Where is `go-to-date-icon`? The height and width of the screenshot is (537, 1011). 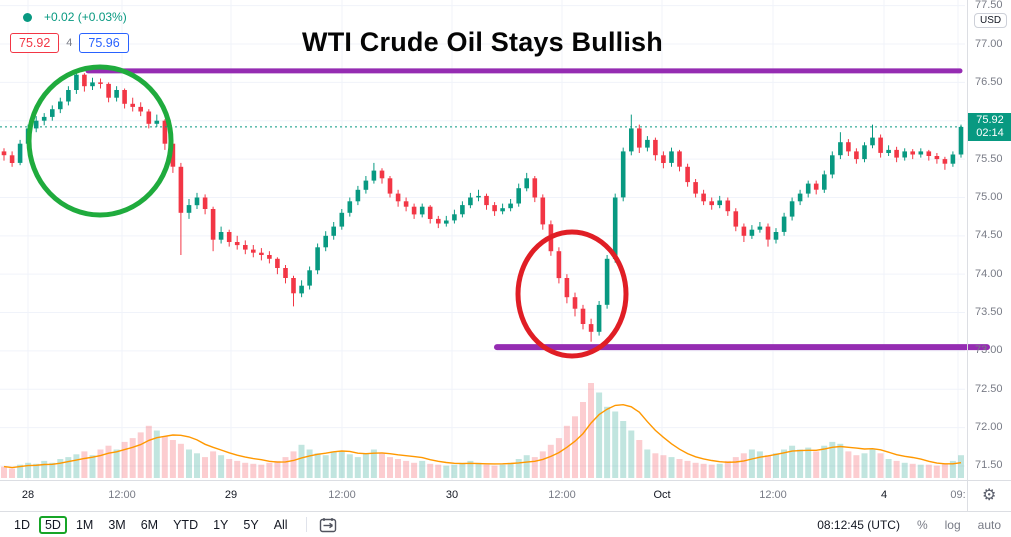 go-to-date-icon is located at coordinates (330, 525).